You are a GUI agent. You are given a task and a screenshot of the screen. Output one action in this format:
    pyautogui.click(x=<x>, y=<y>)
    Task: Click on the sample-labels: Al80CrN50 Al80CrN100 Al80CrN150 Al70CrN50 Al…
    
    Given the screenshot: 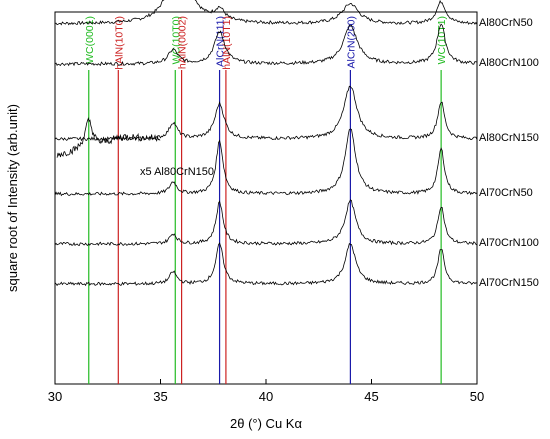 What is the action you would take?
    pyautogui.click(x=509, y=153)
    